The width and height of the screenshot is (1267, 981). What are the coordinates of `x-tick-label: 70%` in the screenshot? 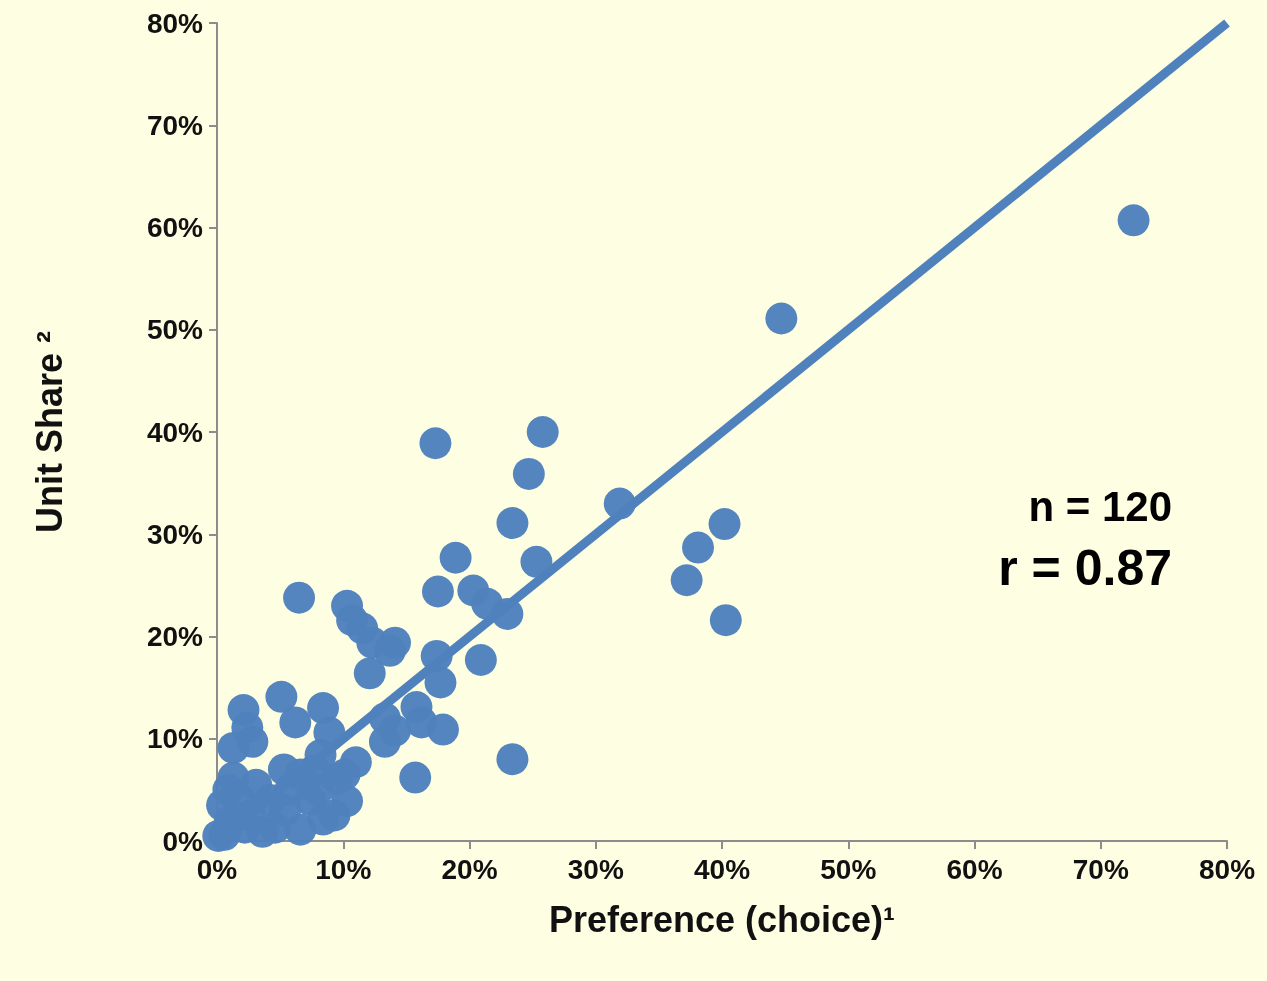 It's located at (1100, 869).